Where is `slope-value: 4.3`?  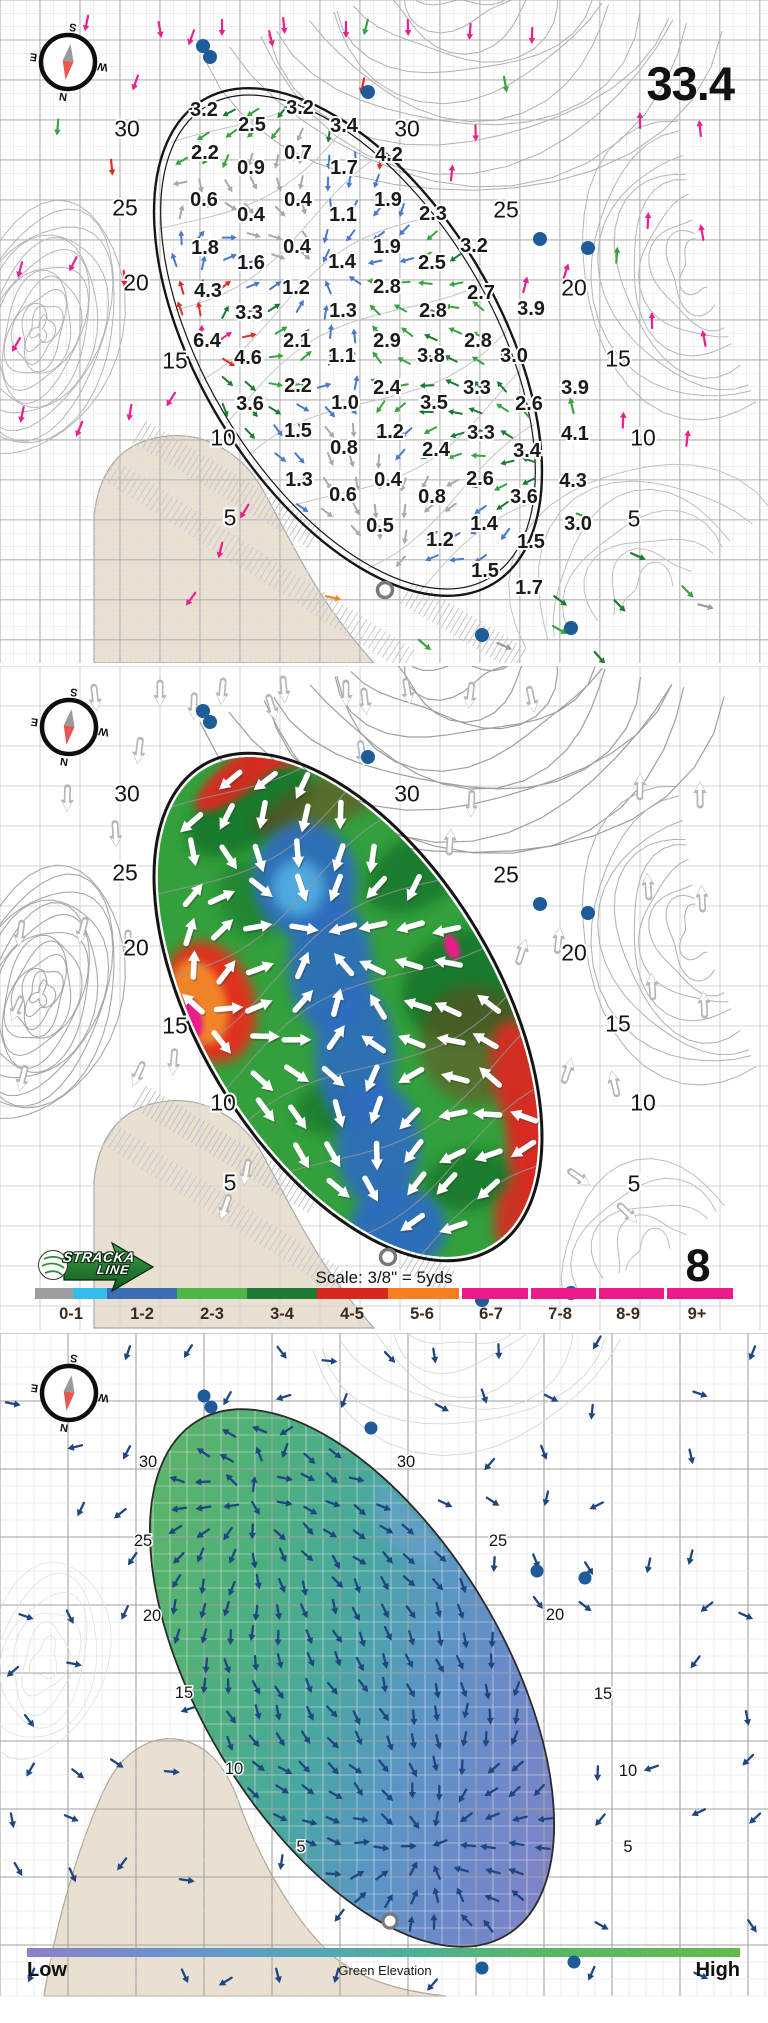
slope-value: 4.3 is located at coordinates (573, 481).